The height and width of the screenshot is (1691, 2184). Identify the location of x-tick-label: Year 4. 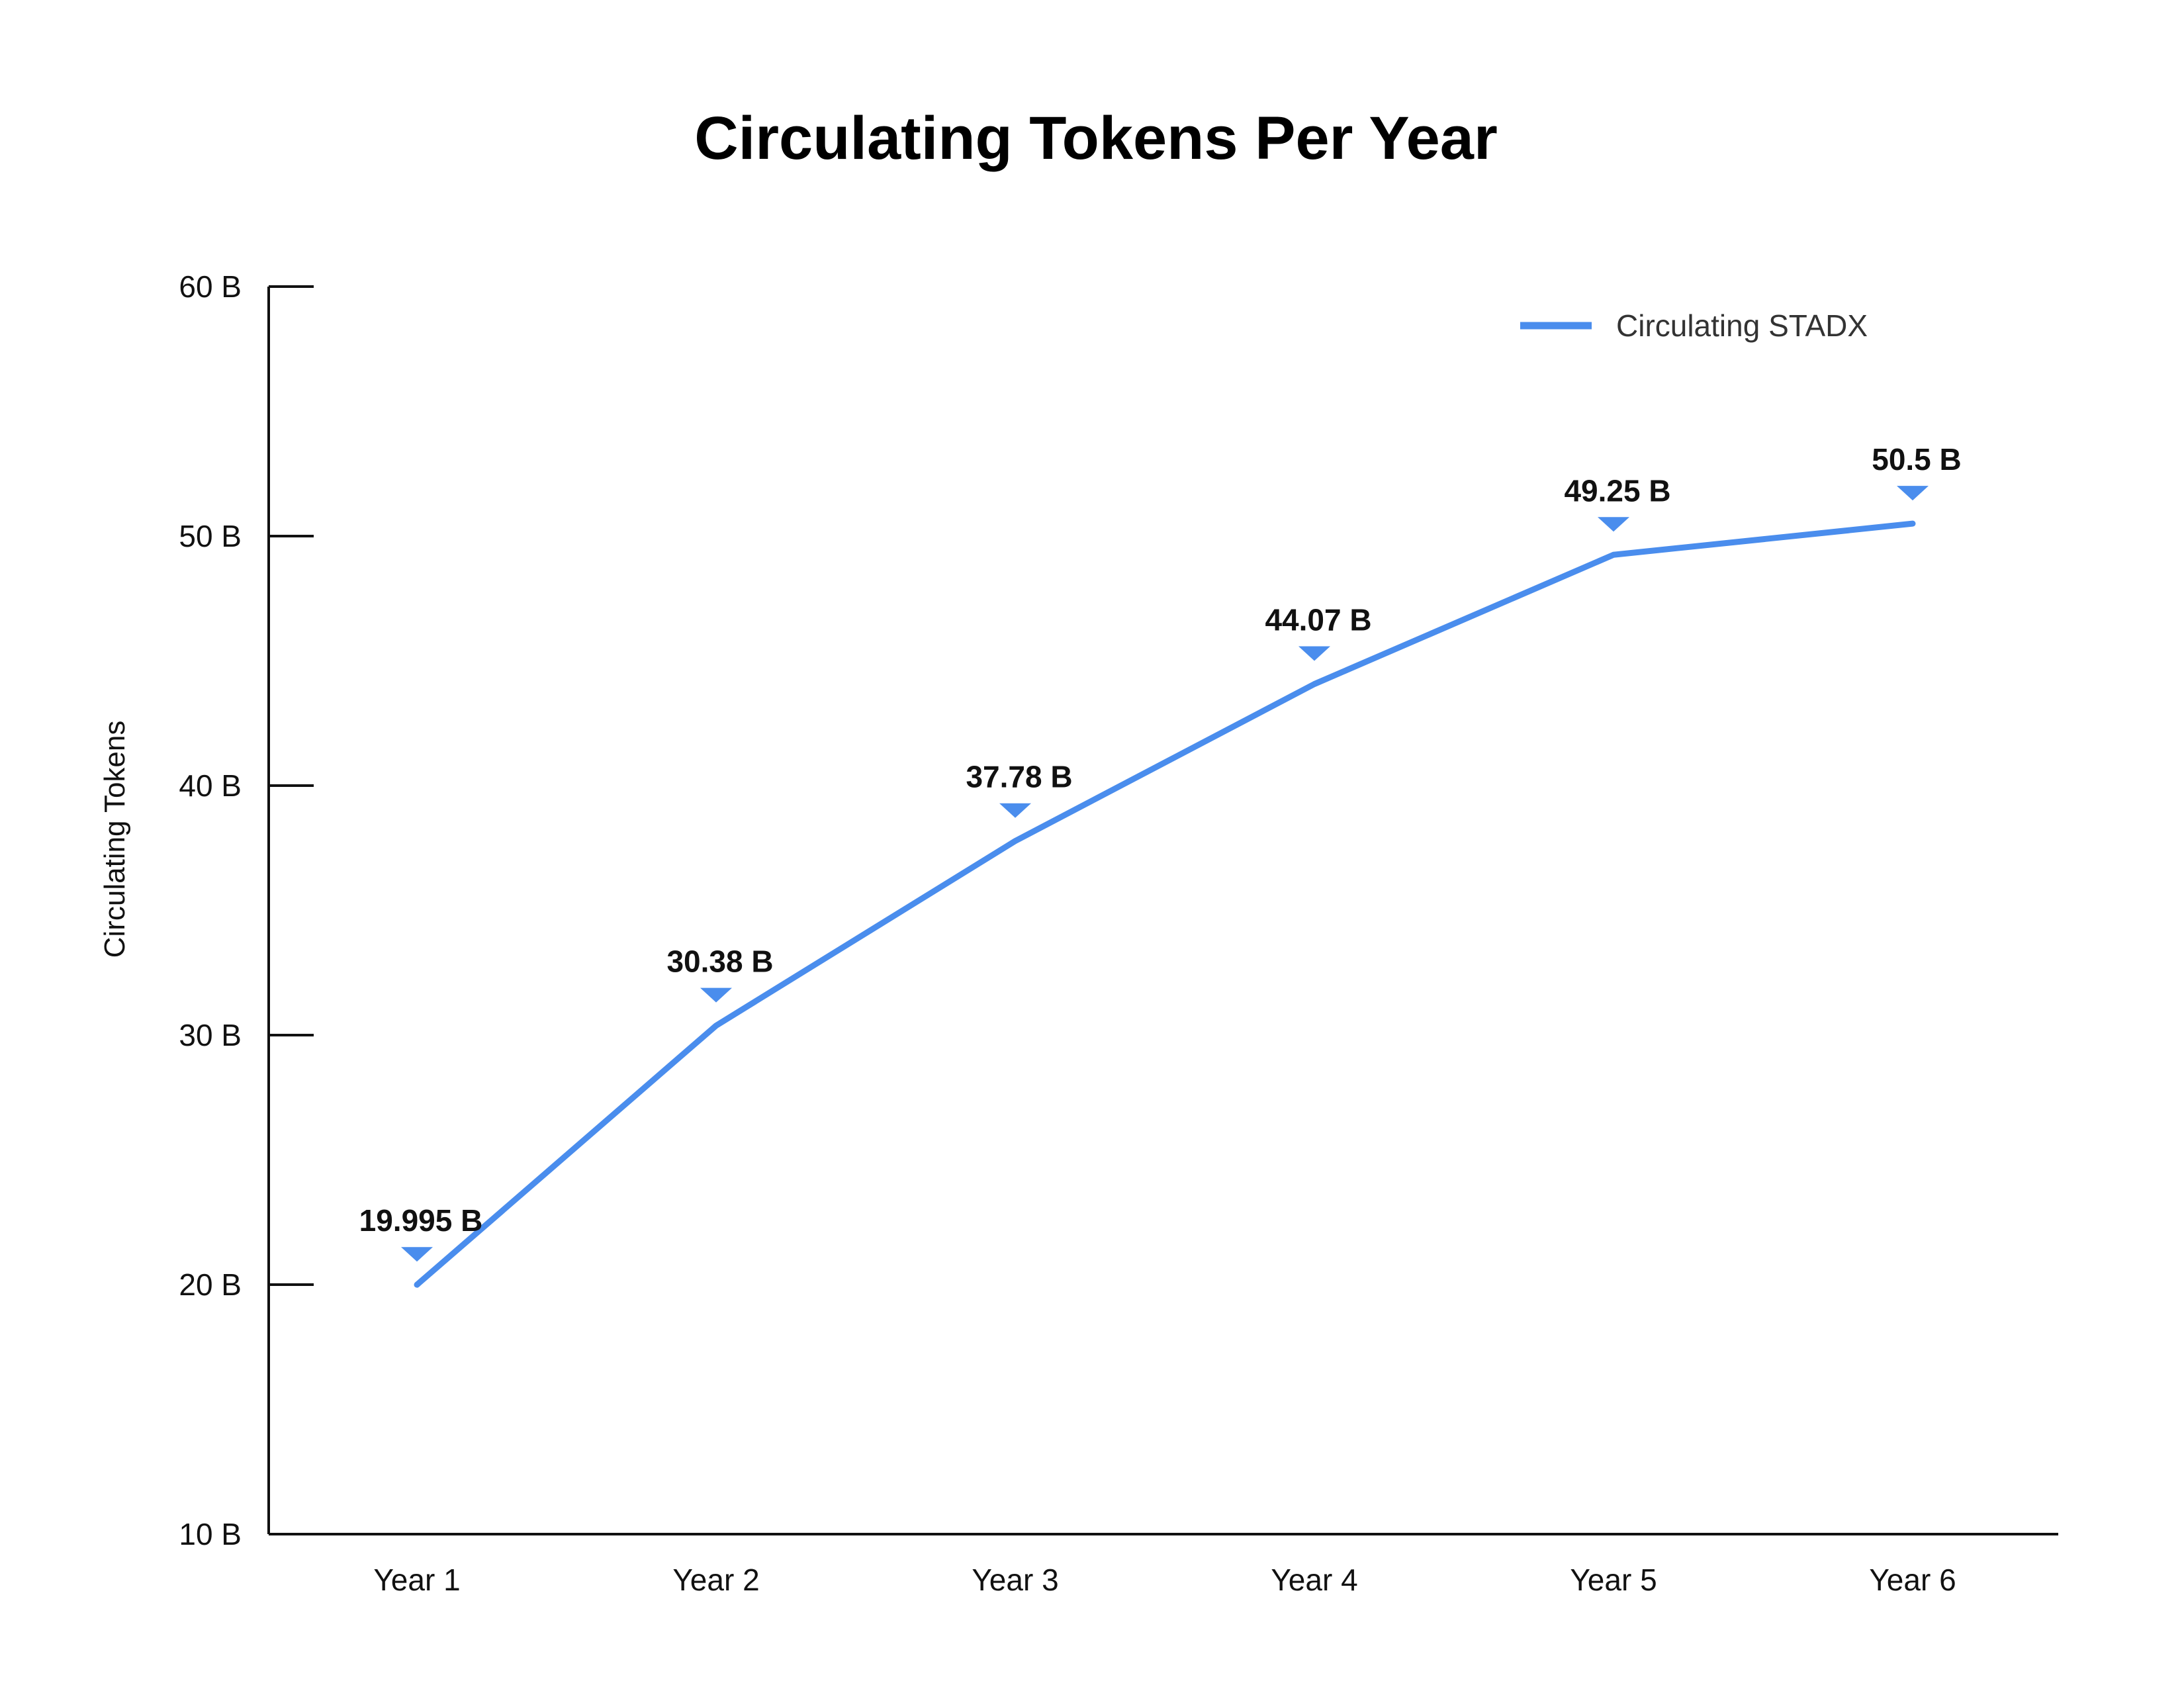
(1314, 1580).